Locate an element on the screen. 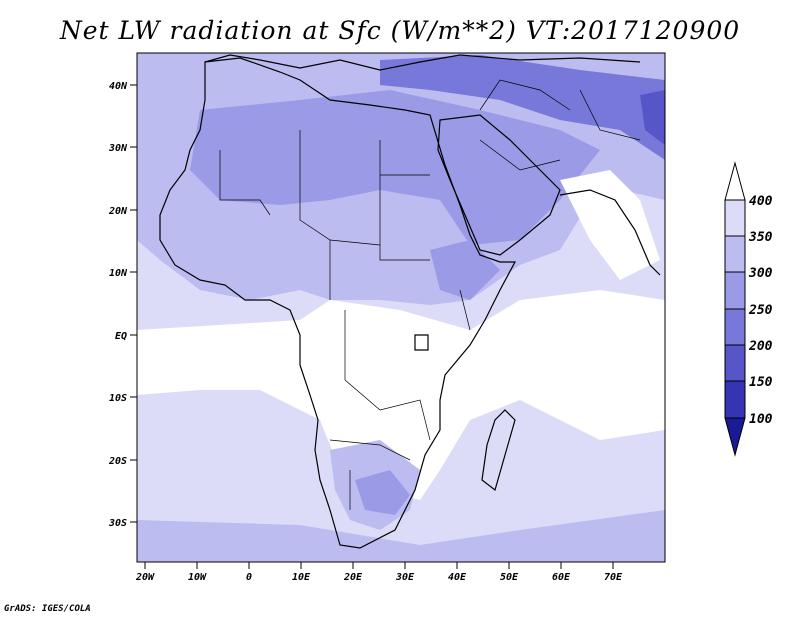 The image size is (800, 618). y-tick-label: EQ is located at coordinates (121, 336).